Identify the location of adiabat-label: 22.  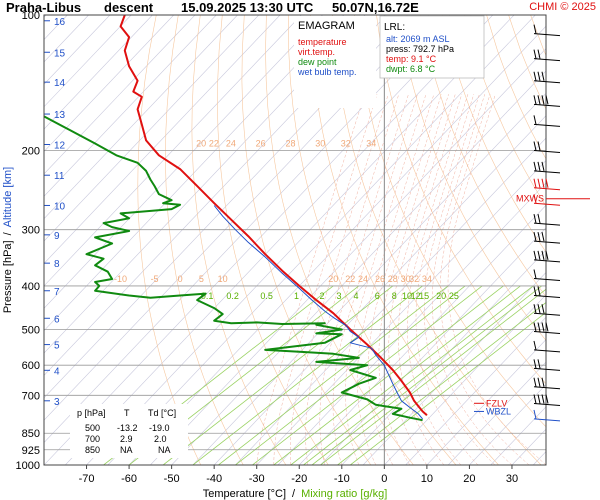
(350, 279).